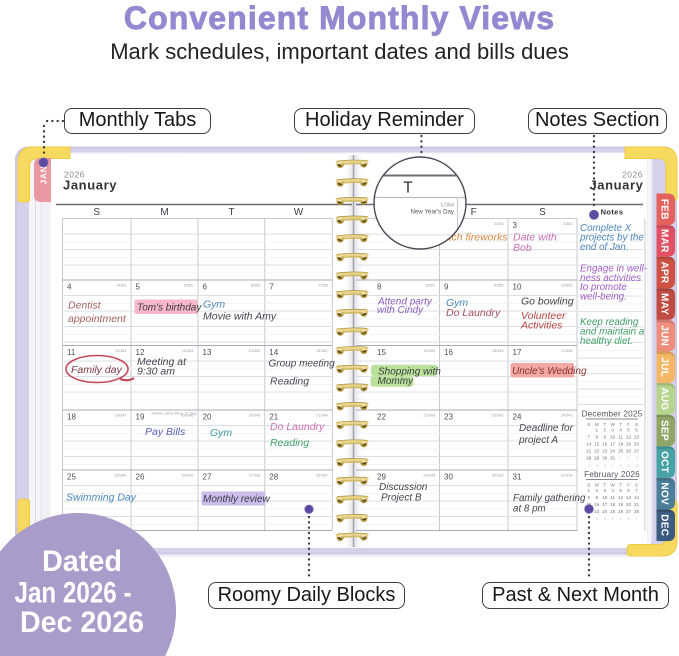 The height and width of the screenshot is (656, 679). Describe the element at coordinates (189, 285) in the screenshot. I see `svg-text: 5/360` at that location.